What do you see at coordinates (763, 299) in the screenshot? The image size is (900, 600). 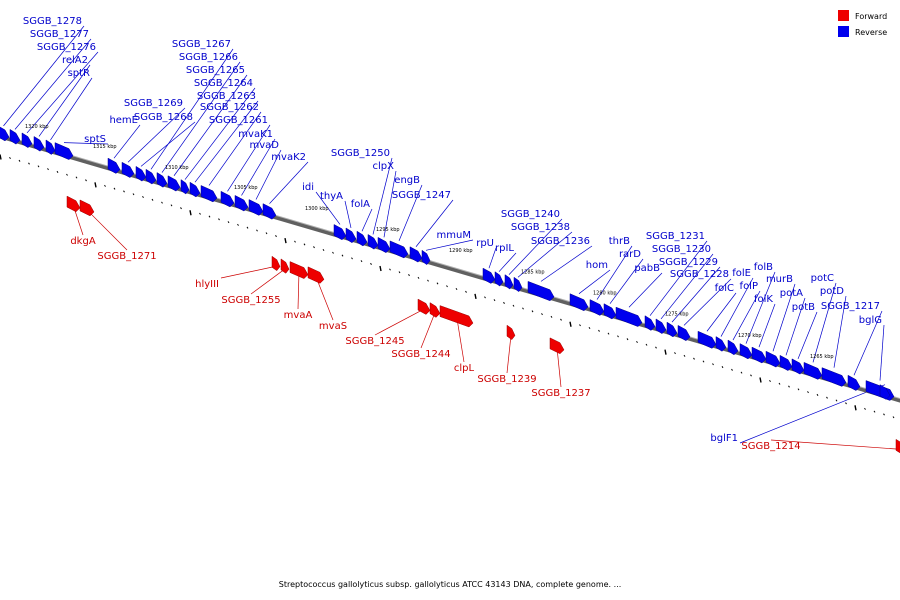 I see `gene-label-folk: folK` at bounding box center [763, 299].